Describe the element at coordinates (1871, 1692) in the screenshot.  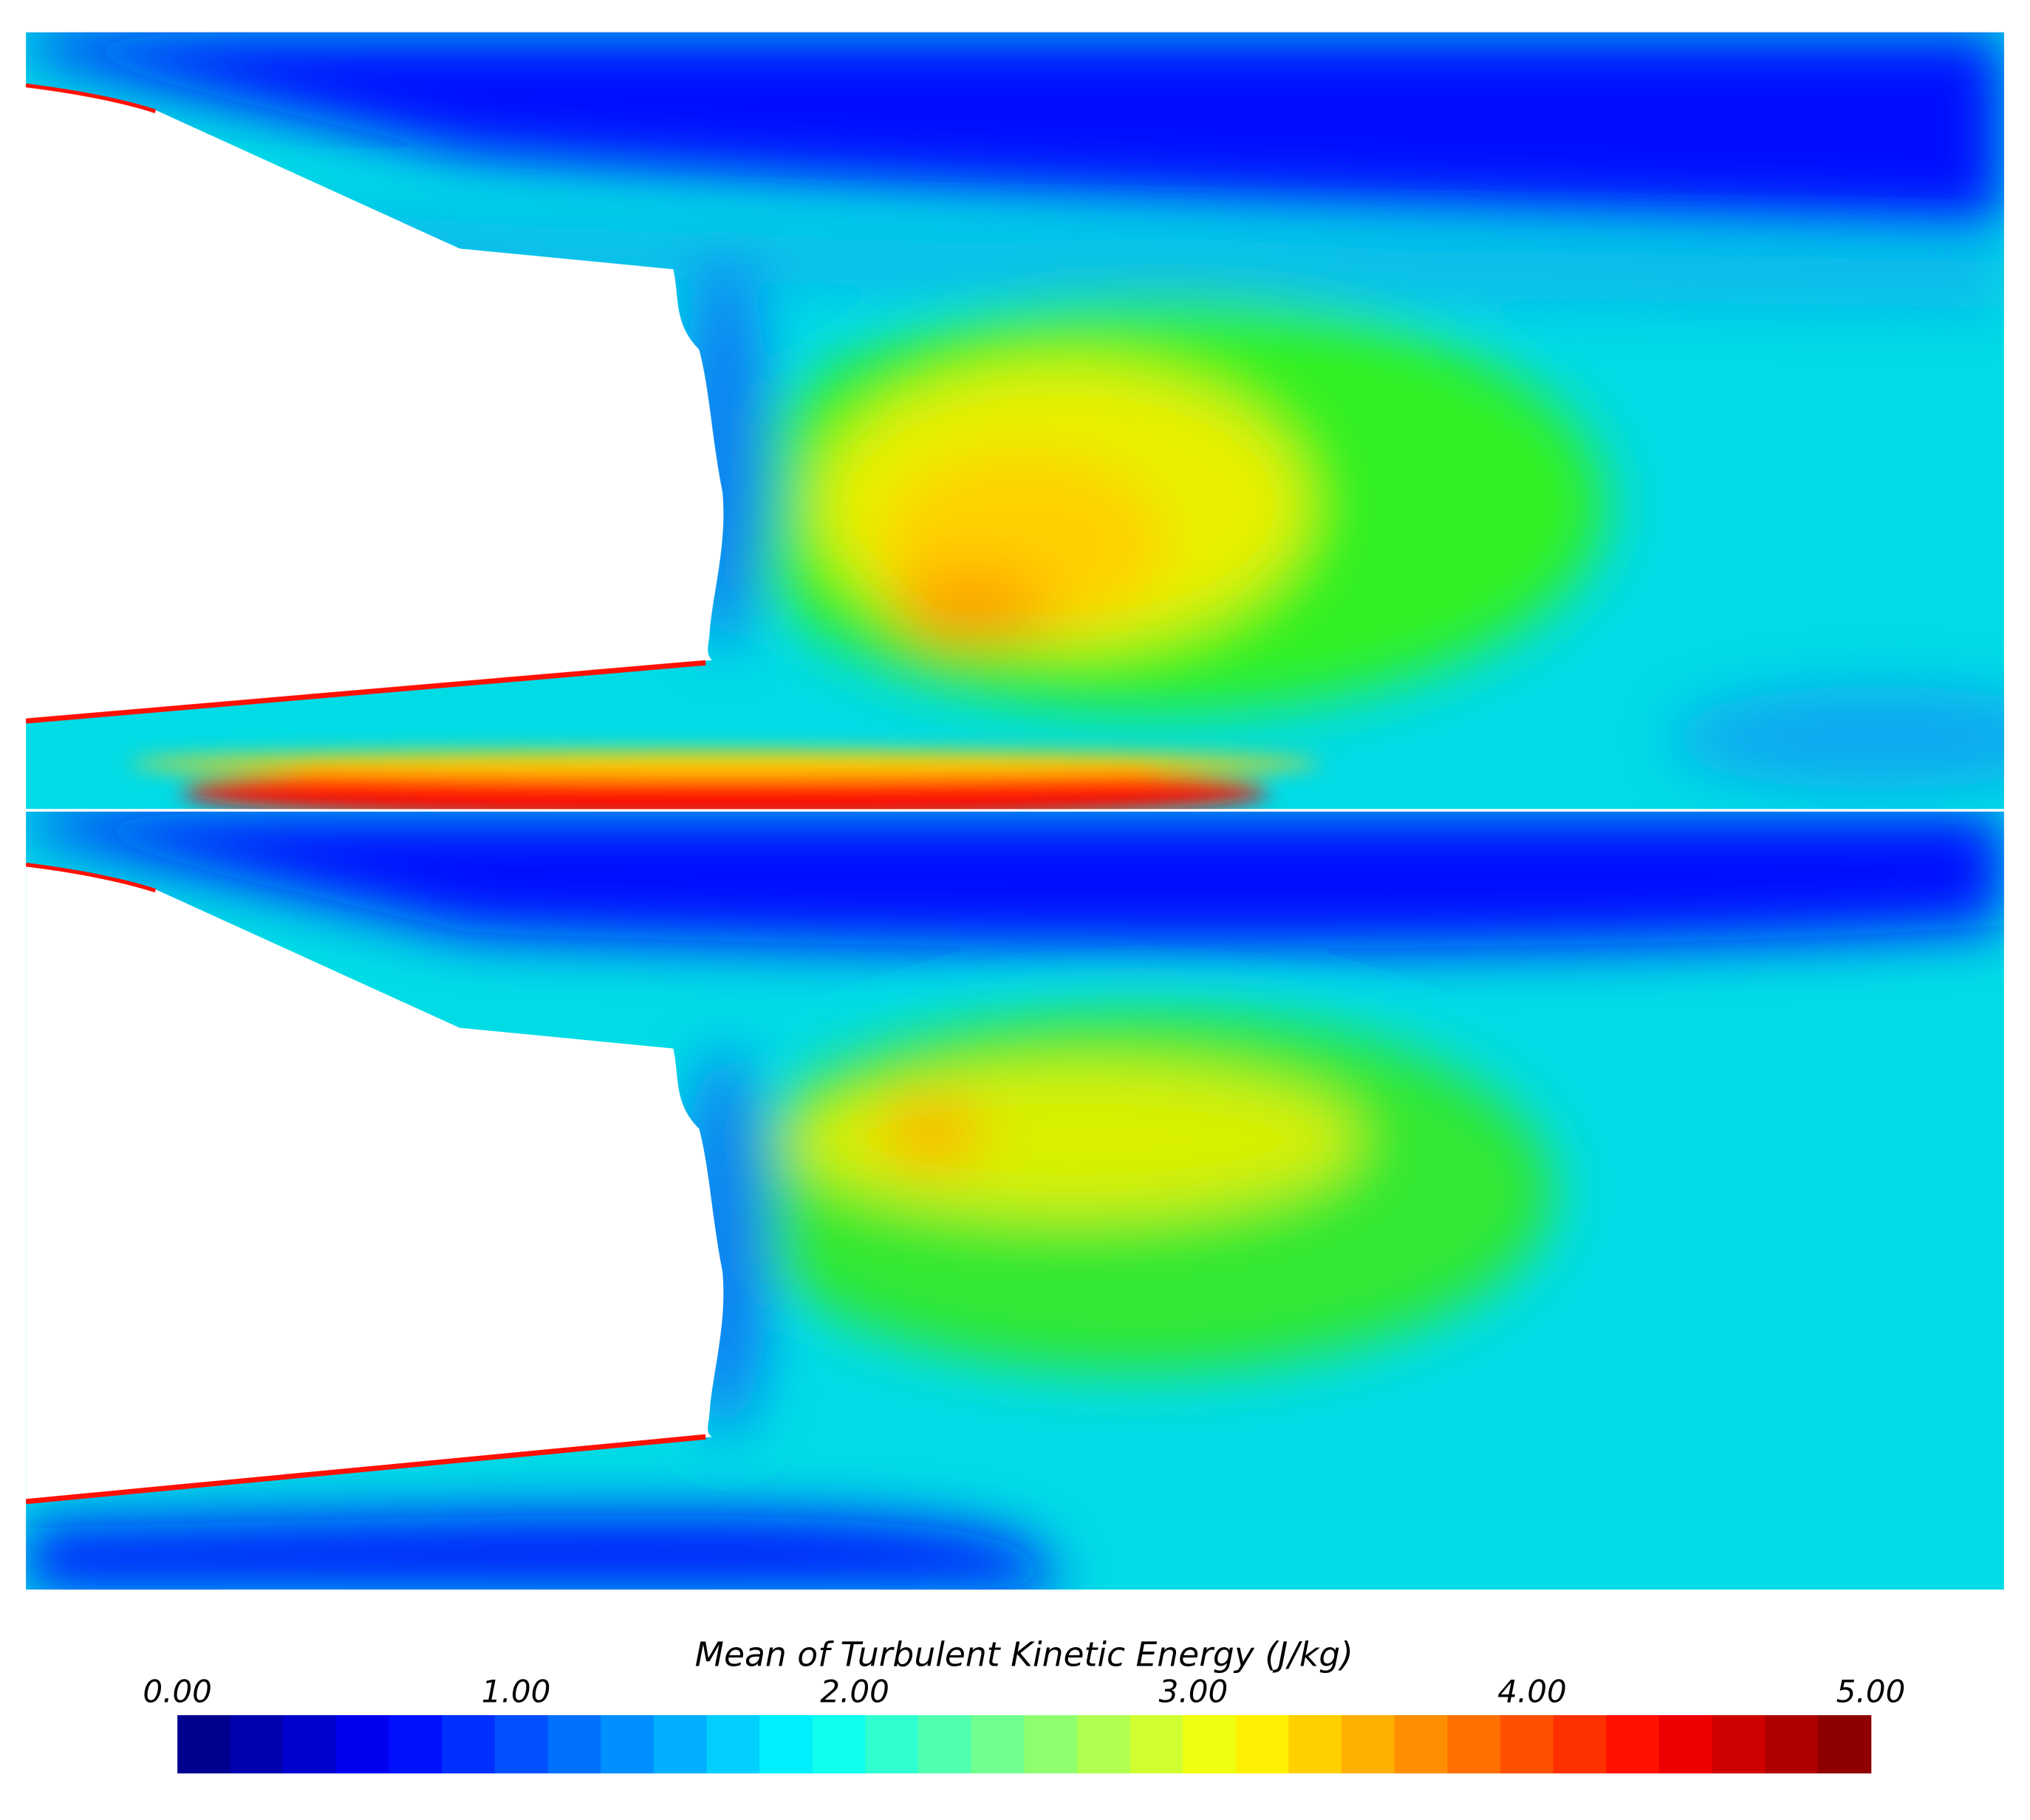
I see `colorbar-tick-label: 5.00` at that location.